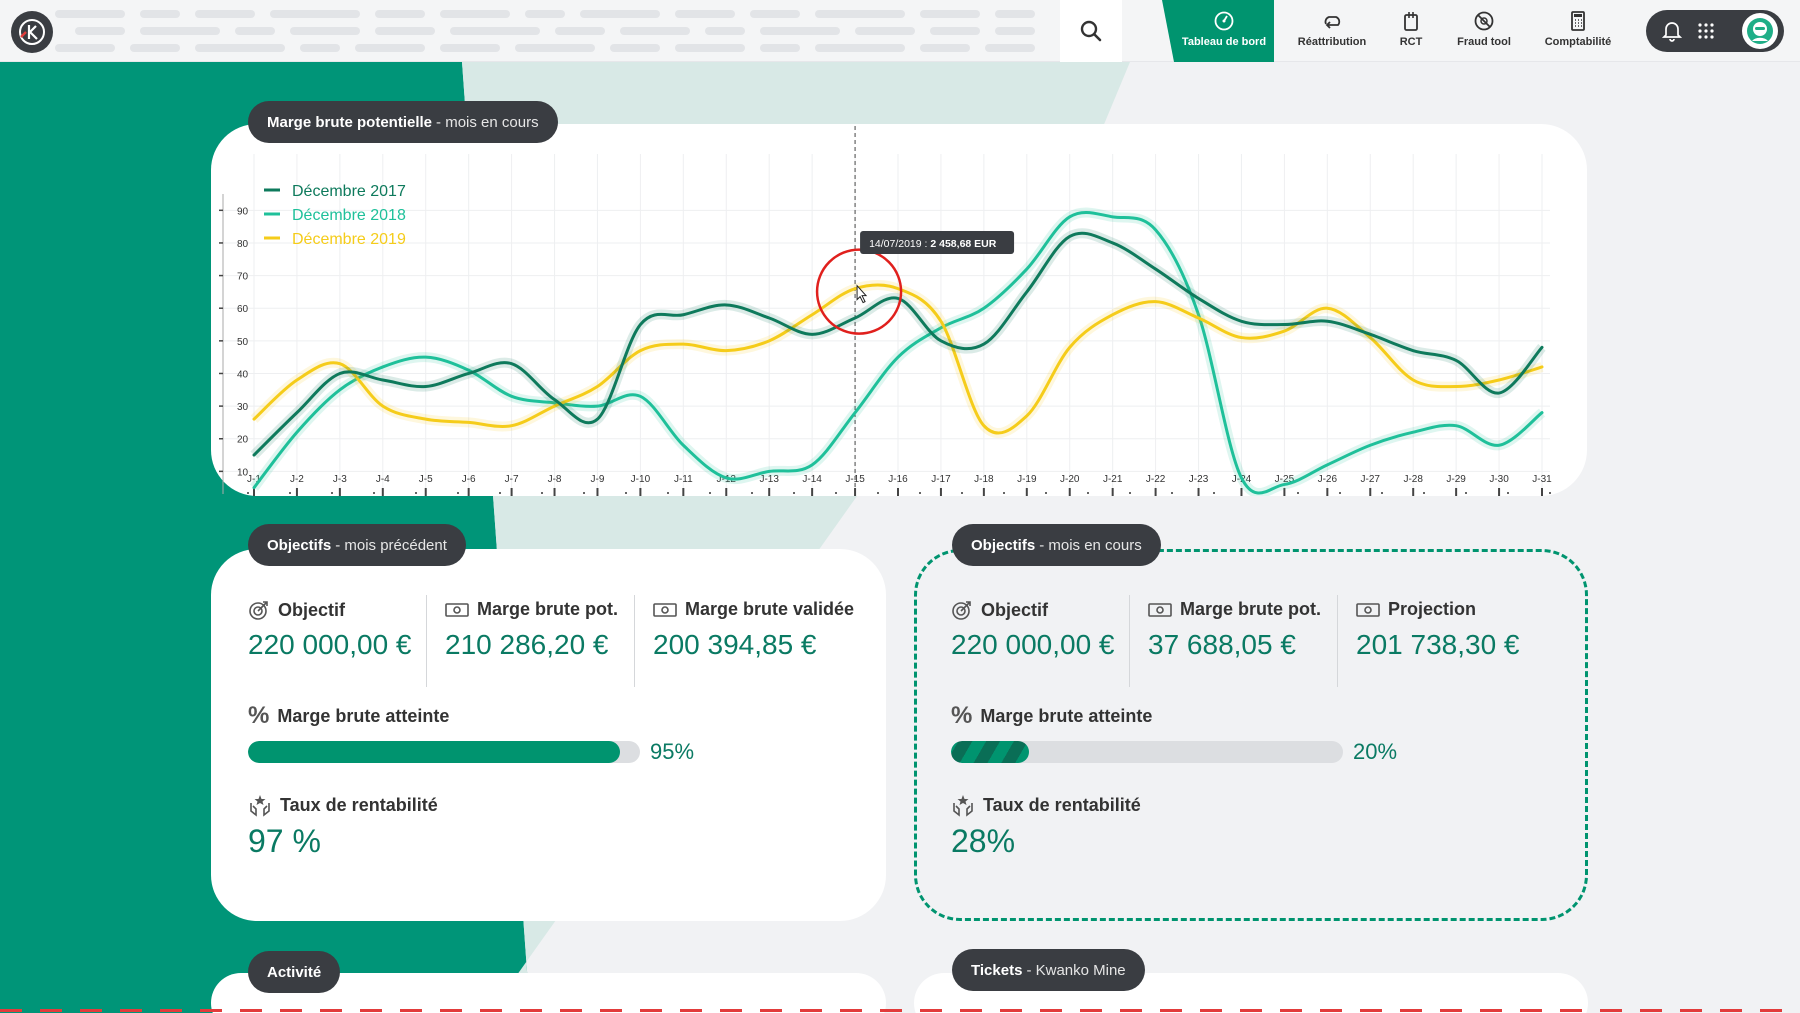 Image resolution: width=1800 pixels, height=1013 pixels. Describe the element at coordinates (1672, 31) in the screenshot. I see `bell-icon` at that location.